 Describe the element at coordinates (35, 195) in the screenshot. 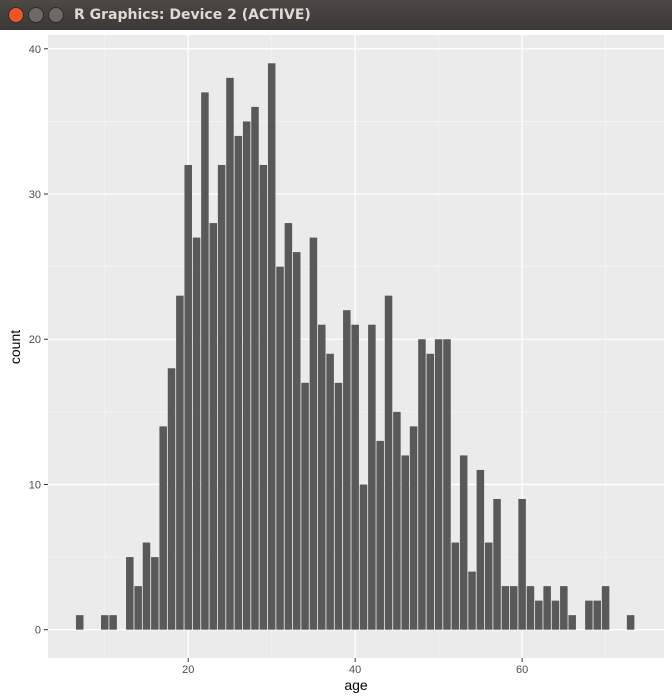

I see `y-tick-label: 30` at that location.